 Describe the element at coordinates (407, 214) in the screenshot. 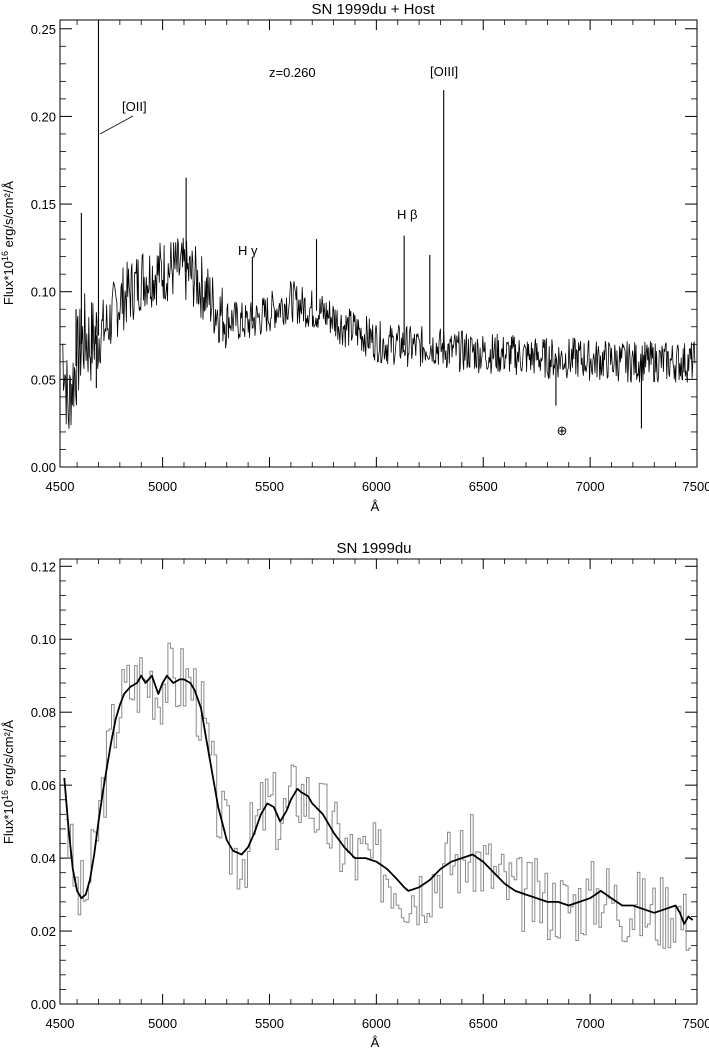

I see `hbeta-label: H β` at that location.